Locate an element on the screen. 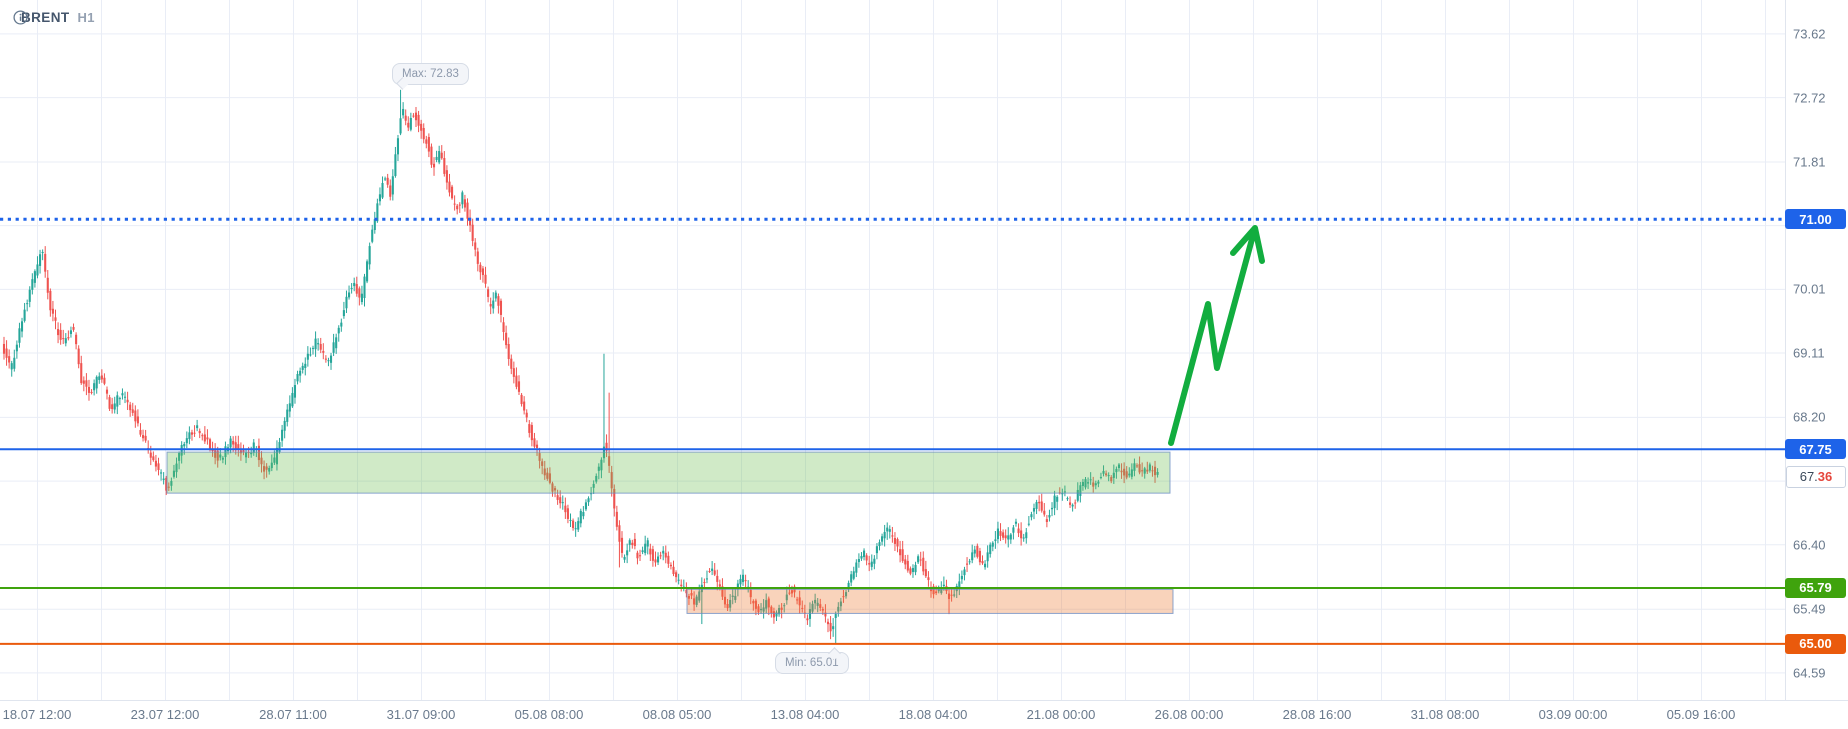 This screenshot has width=1848, height=729. symbol-label: BRENT is located at coordinates (45, 17).